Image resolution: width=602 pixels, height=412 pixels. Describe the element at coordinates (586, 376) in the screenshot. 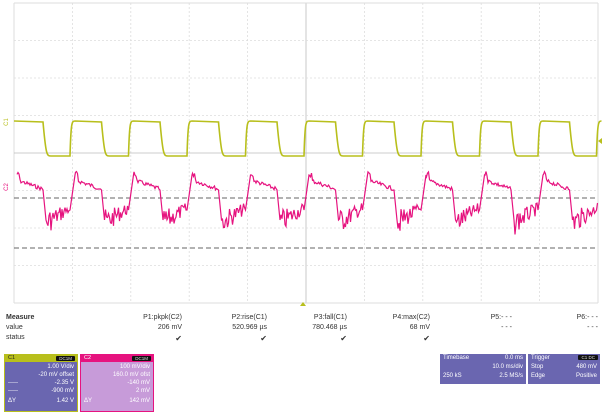

I see `trigger-slope: Positive` at that location.